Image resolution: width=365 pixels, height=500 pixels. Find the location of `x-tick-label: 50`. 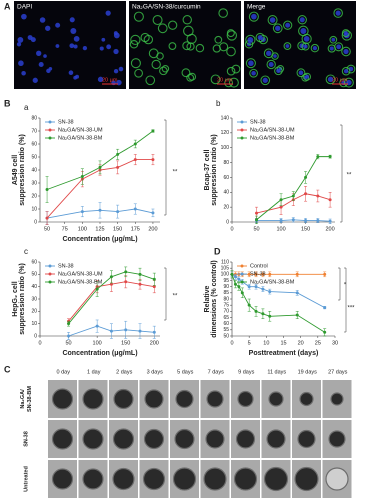

x-tick-label: 50 is located at coordinates (47, 229).